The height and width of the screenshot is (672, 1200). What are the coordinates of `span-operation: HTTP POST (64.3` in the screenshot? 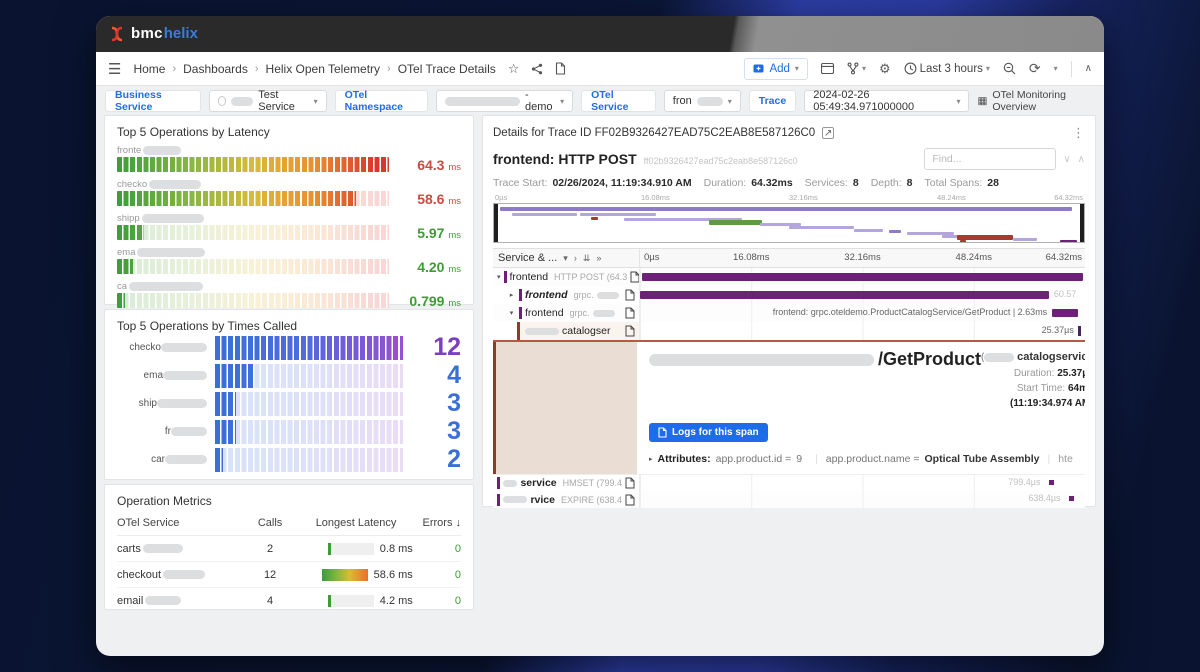 It's located at (591, 277).